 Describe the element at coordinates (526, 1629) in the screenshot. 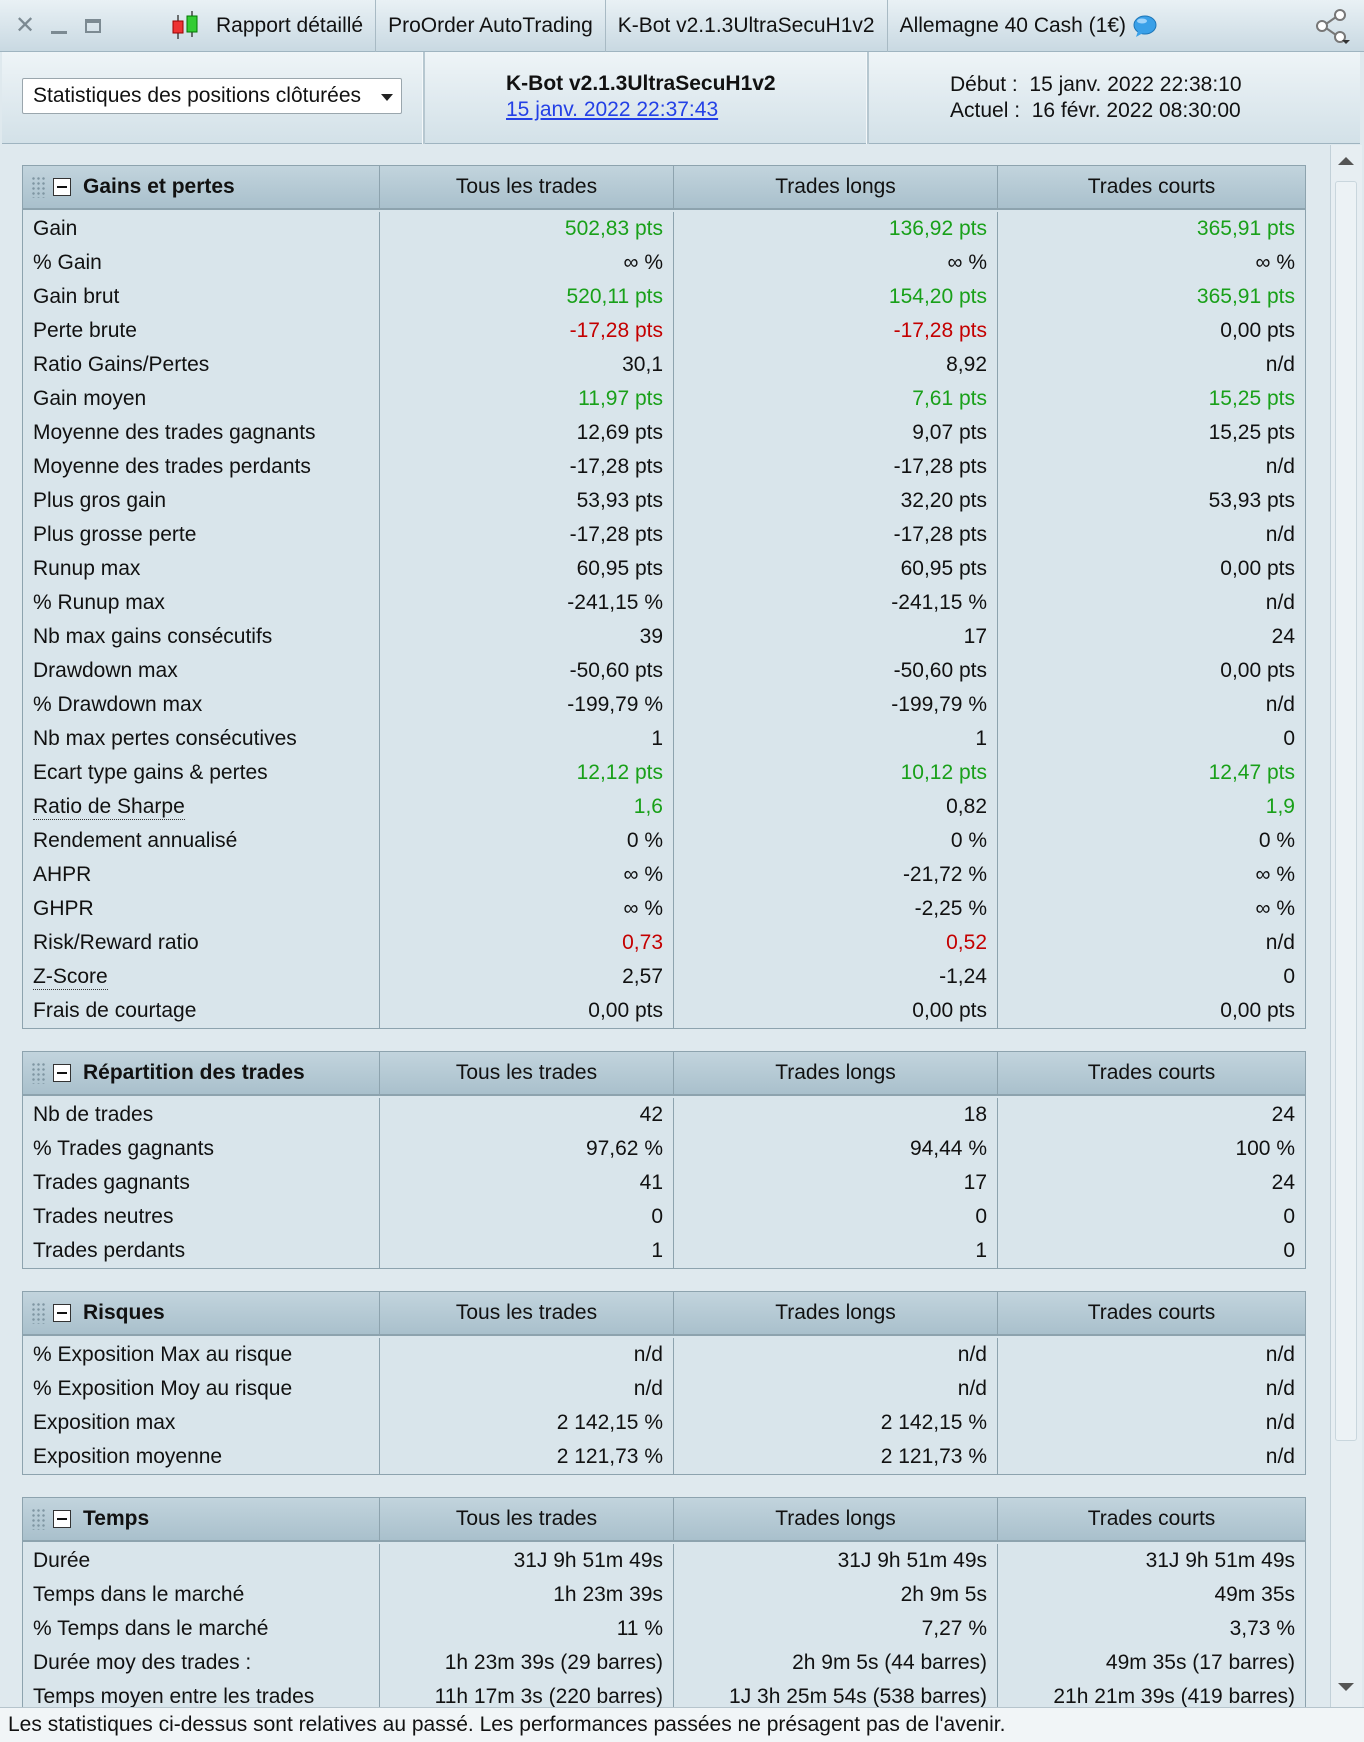

I see `value-cell: 11 %` at that location.